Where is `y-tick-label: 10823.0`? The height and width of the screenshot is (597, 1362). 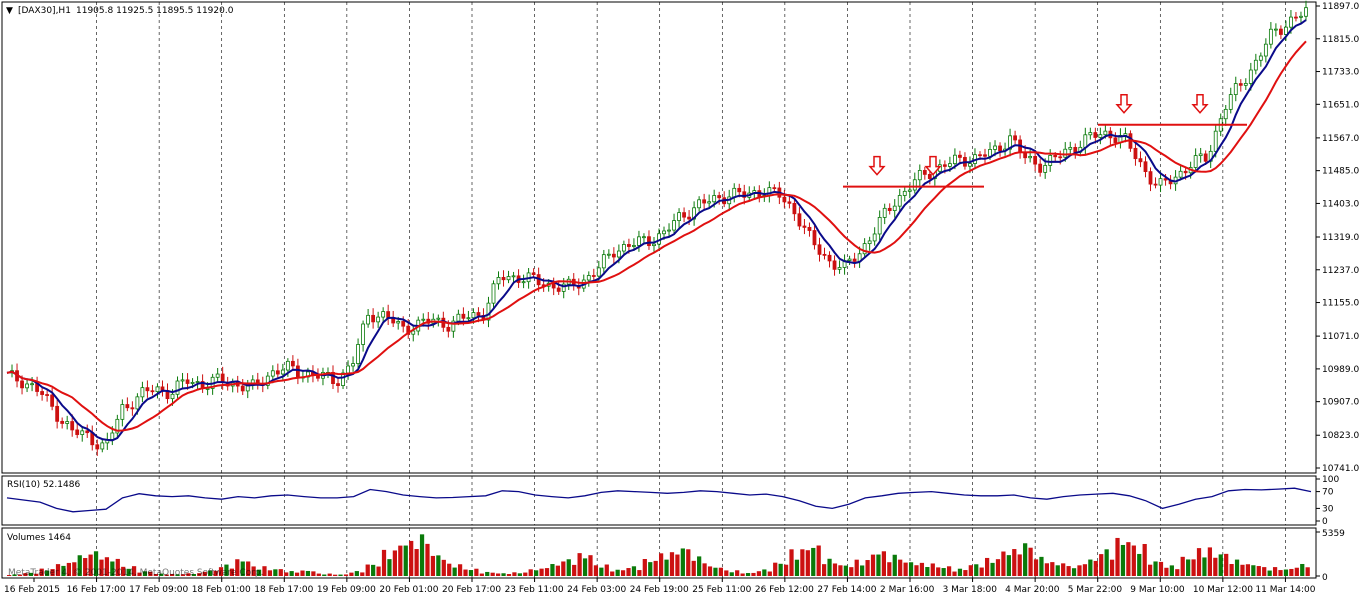
y-tick-label: 10823.0 is located at coordinates (1340, 436).